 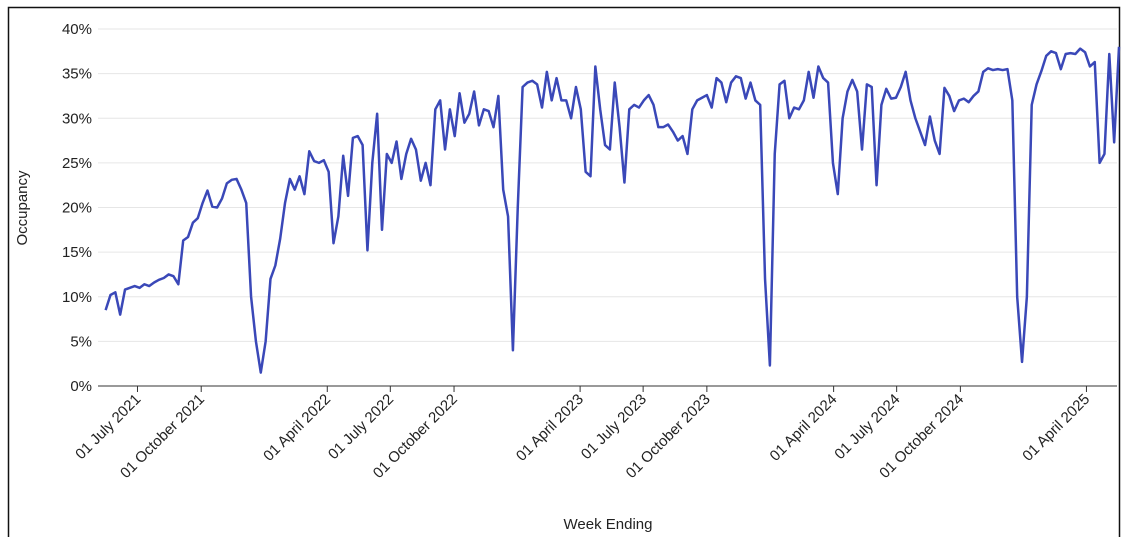 I want to click on y-tick-label: 40%, so click(x=77, y=29).